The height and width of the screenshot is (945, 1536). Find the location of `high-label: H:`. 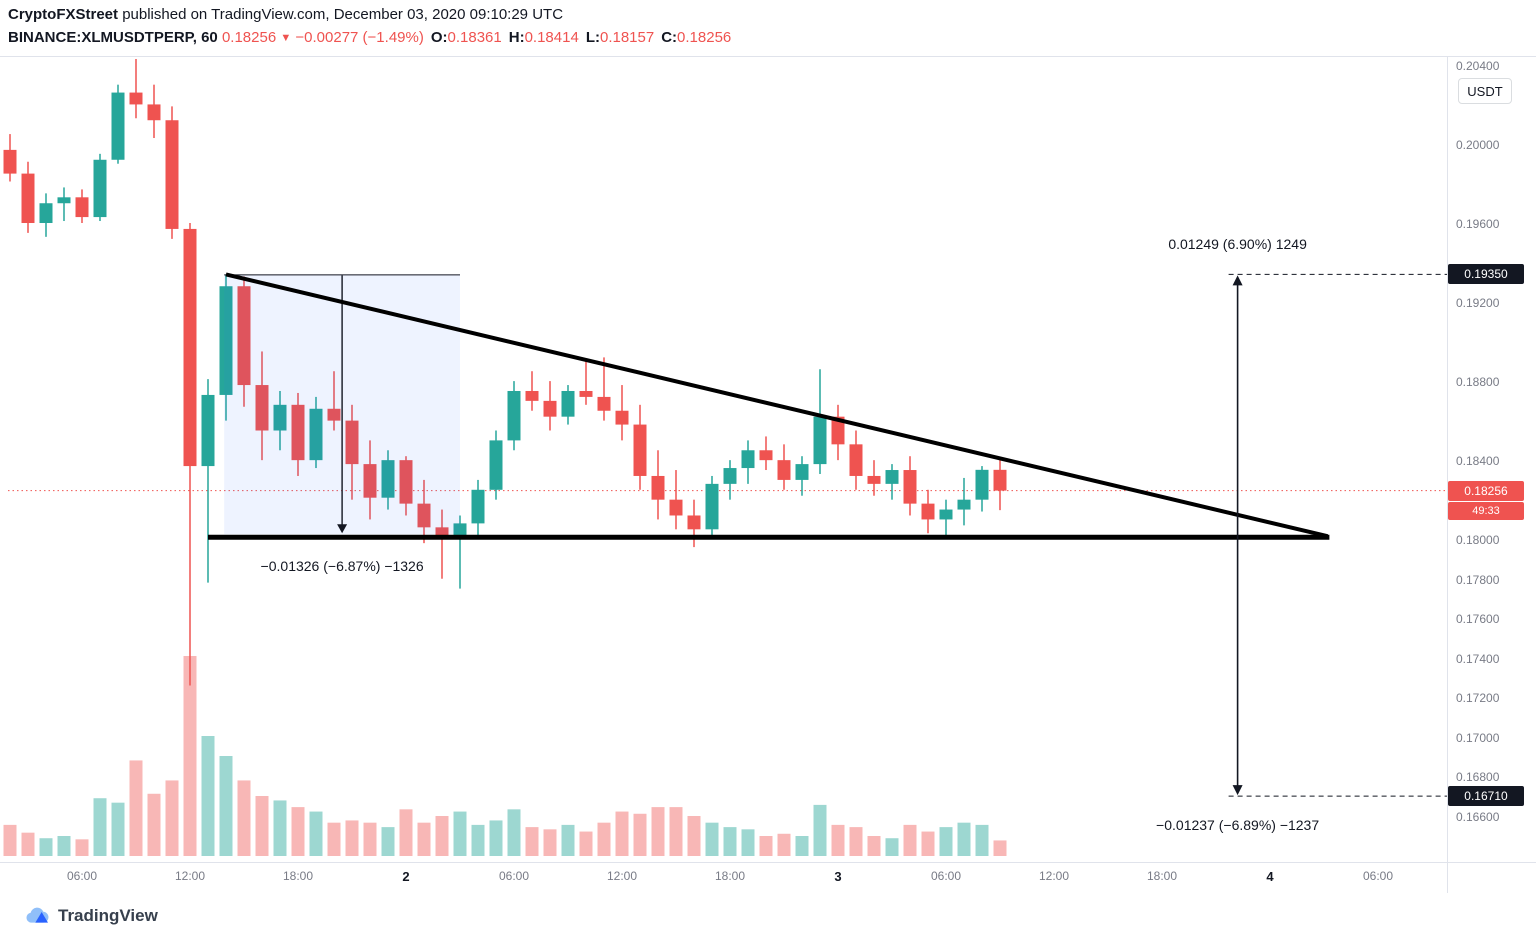

high-label: H: is located at coordinates (516, 37).